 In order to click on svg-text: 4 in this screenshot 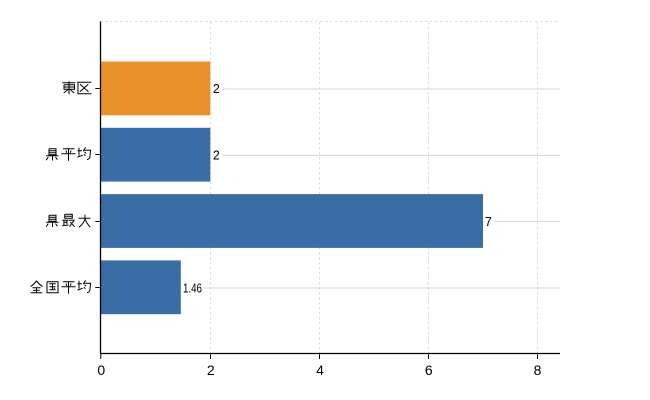, I will do `click(320, 370)`.